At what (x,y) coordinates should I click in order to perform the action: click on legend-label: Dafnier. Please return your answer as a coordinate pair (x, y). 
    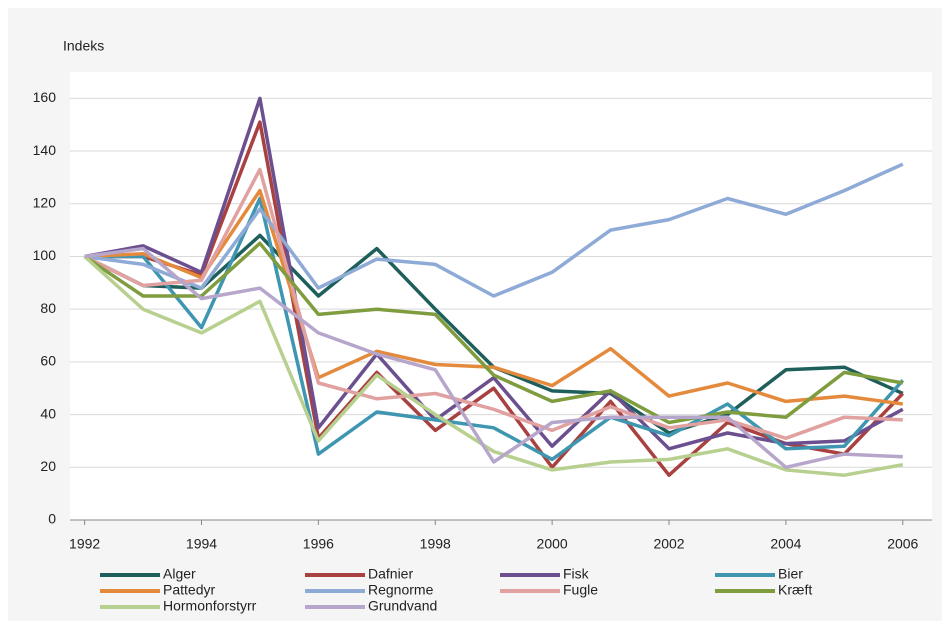
    Looking at the image, I should click on (390, 574).